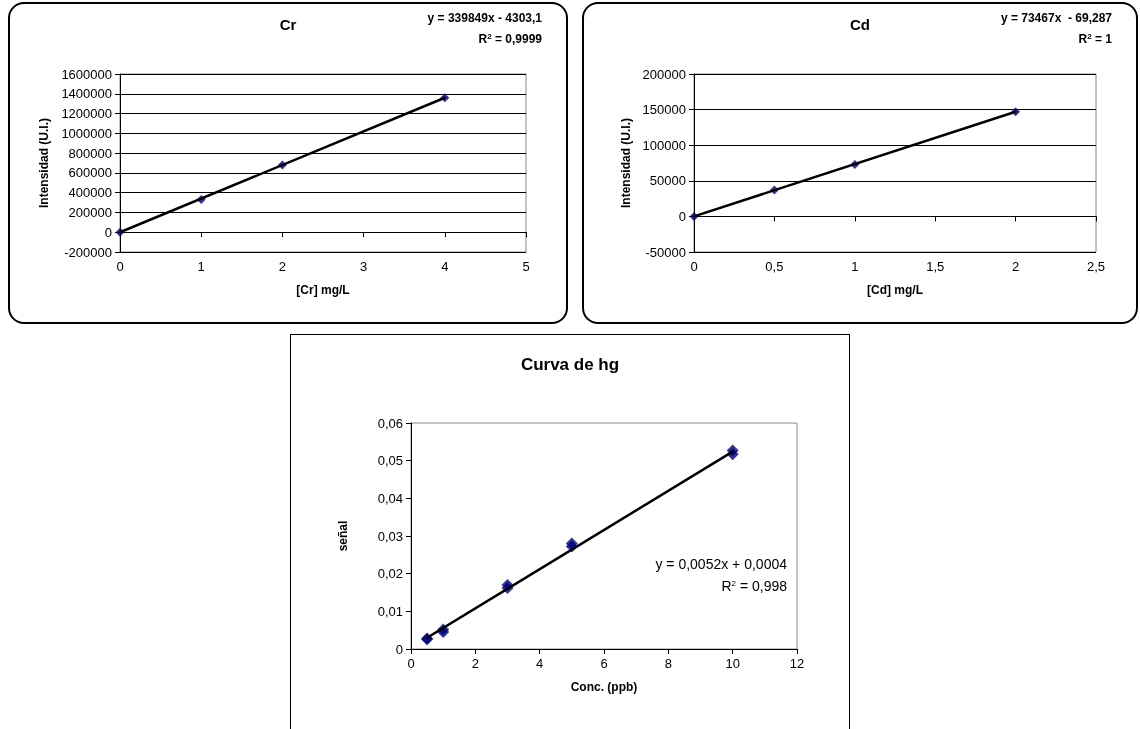 Image resolution: width=1140 pixels, height=729 pixels. I want to click on chart-title: Cd, so click(860, 24).